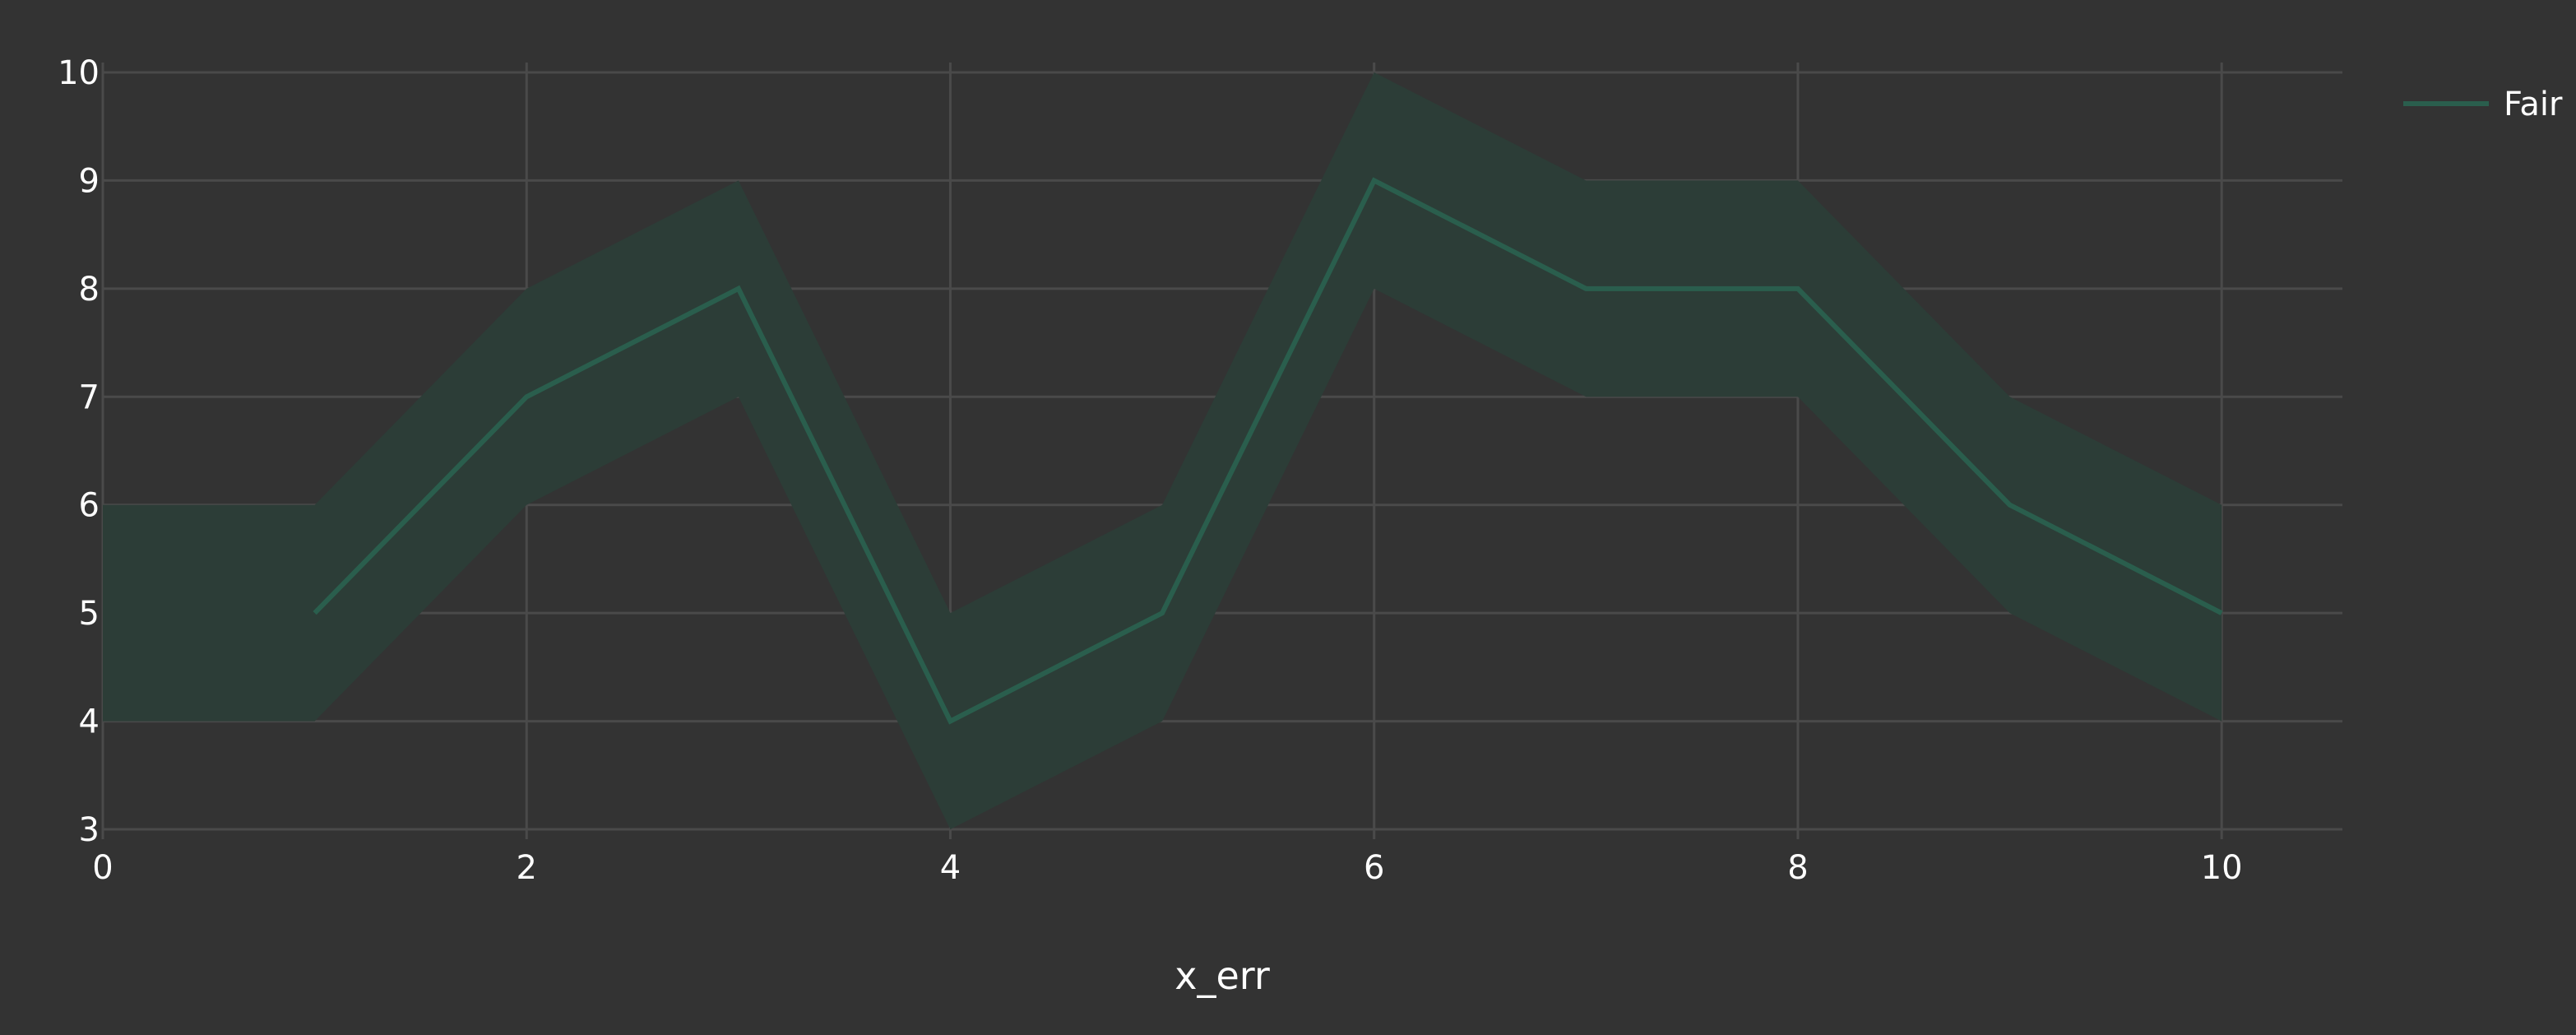 Image resolution: width=2576 pixels, height=1035 pixels. Describe the element at coordinates (90, 722) in the screenshot. I see `y-tick-label: 4` at that location.